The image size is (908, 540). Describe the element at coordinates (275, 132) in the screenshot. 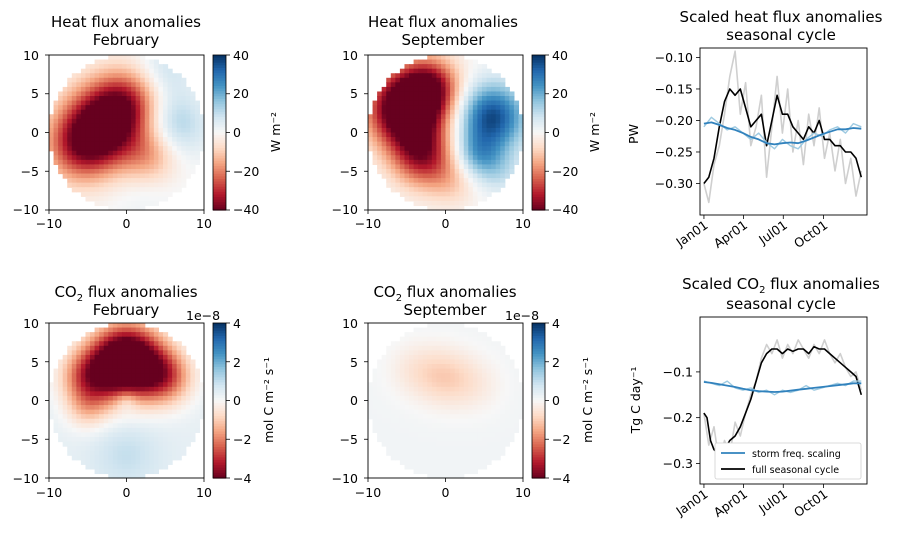

I see `colorbar-label: W m⁻²` at that location.